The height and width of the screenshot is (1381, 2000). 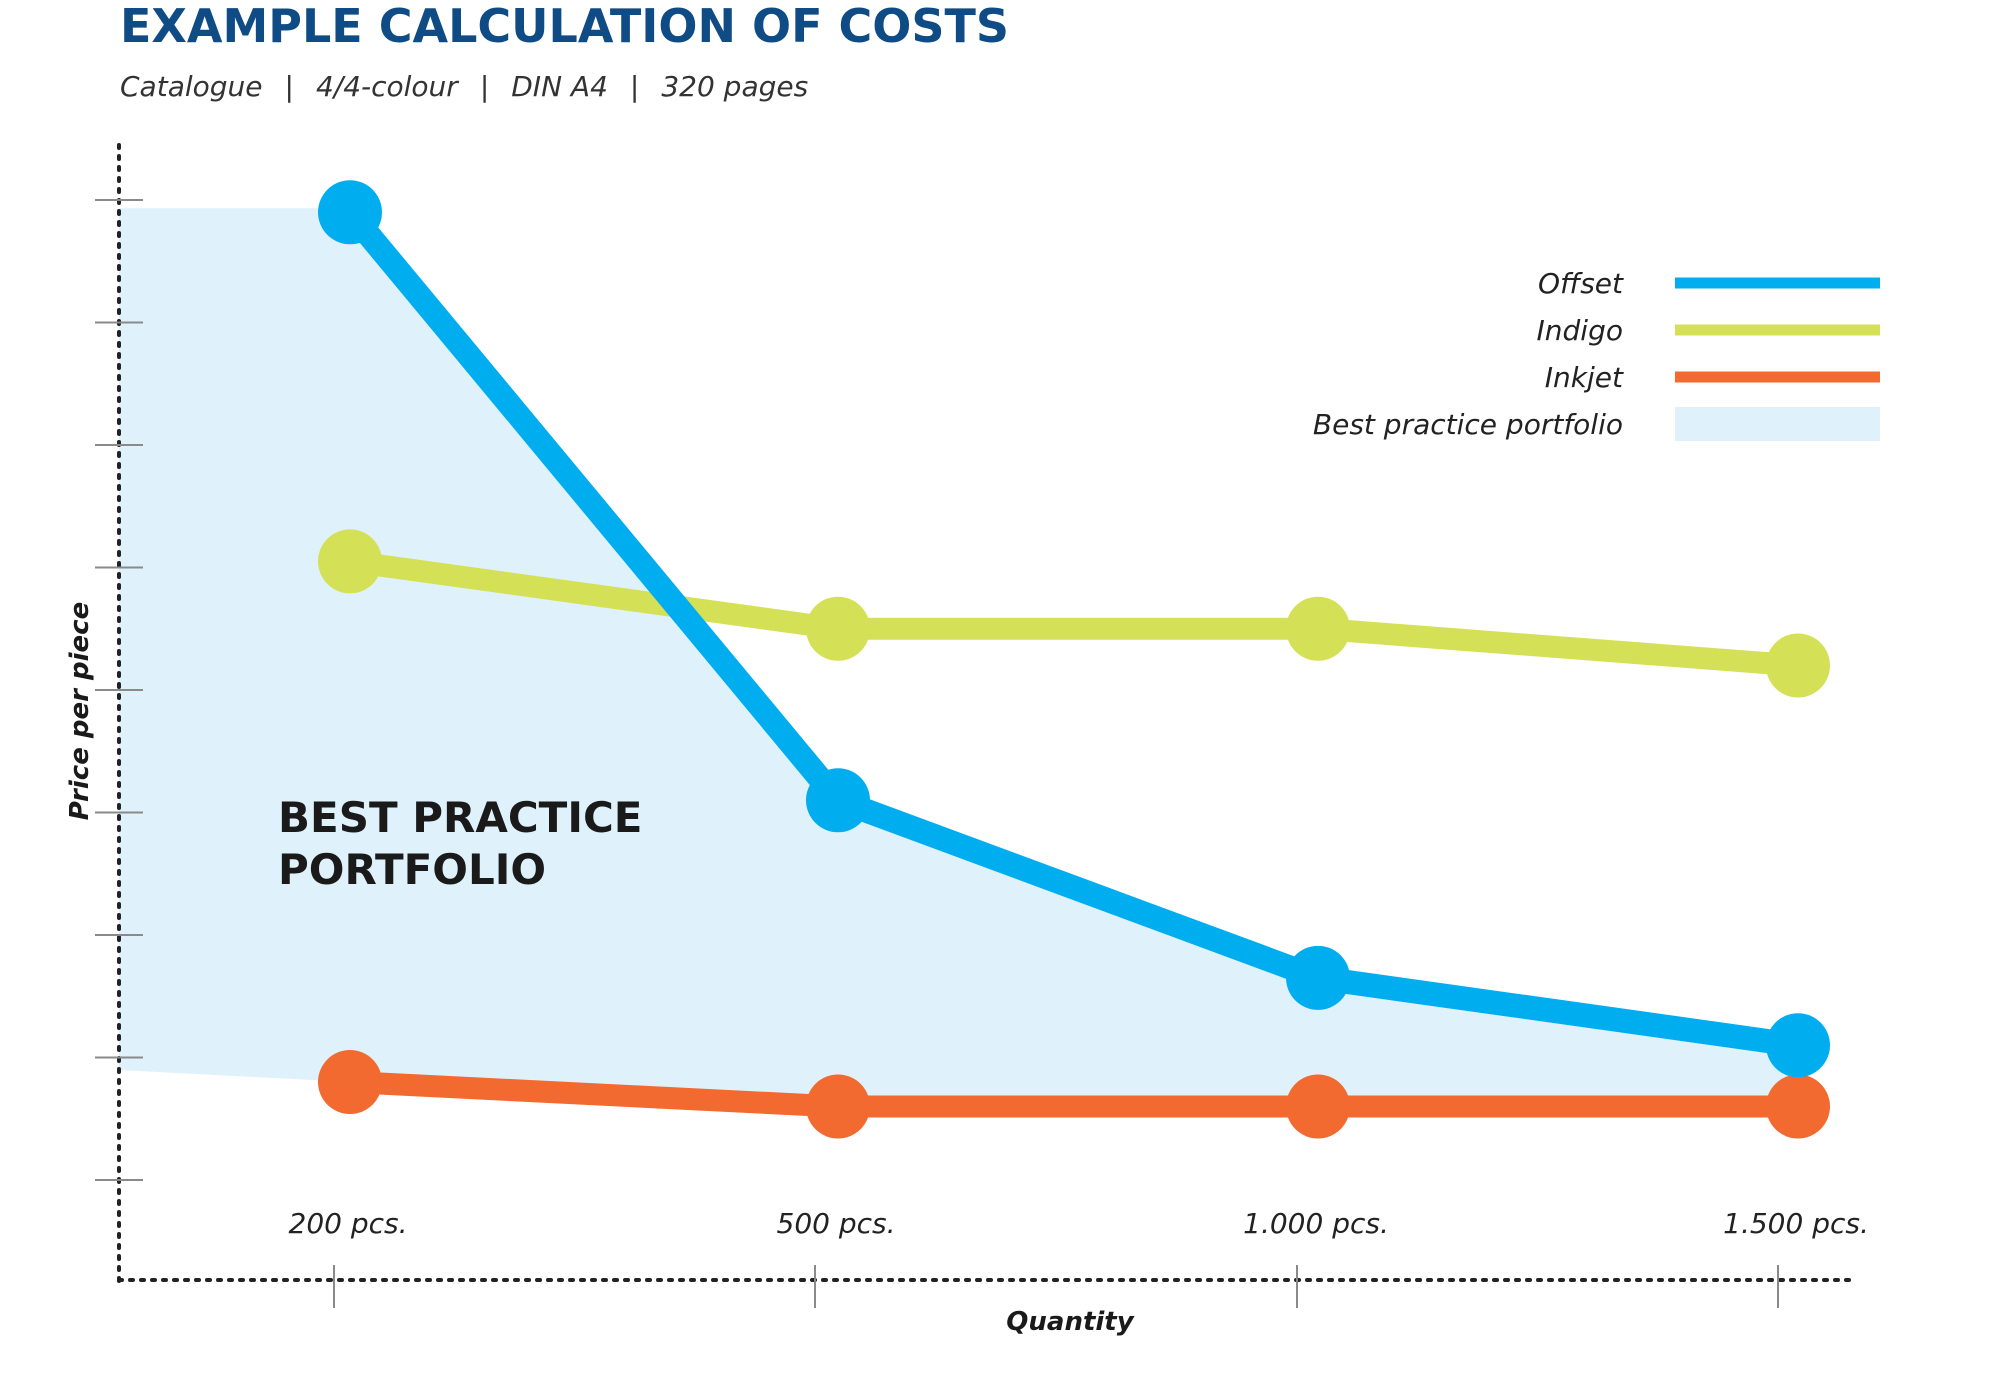 I want to click on x-axis-ticks, so click(x=1056, y=1286).